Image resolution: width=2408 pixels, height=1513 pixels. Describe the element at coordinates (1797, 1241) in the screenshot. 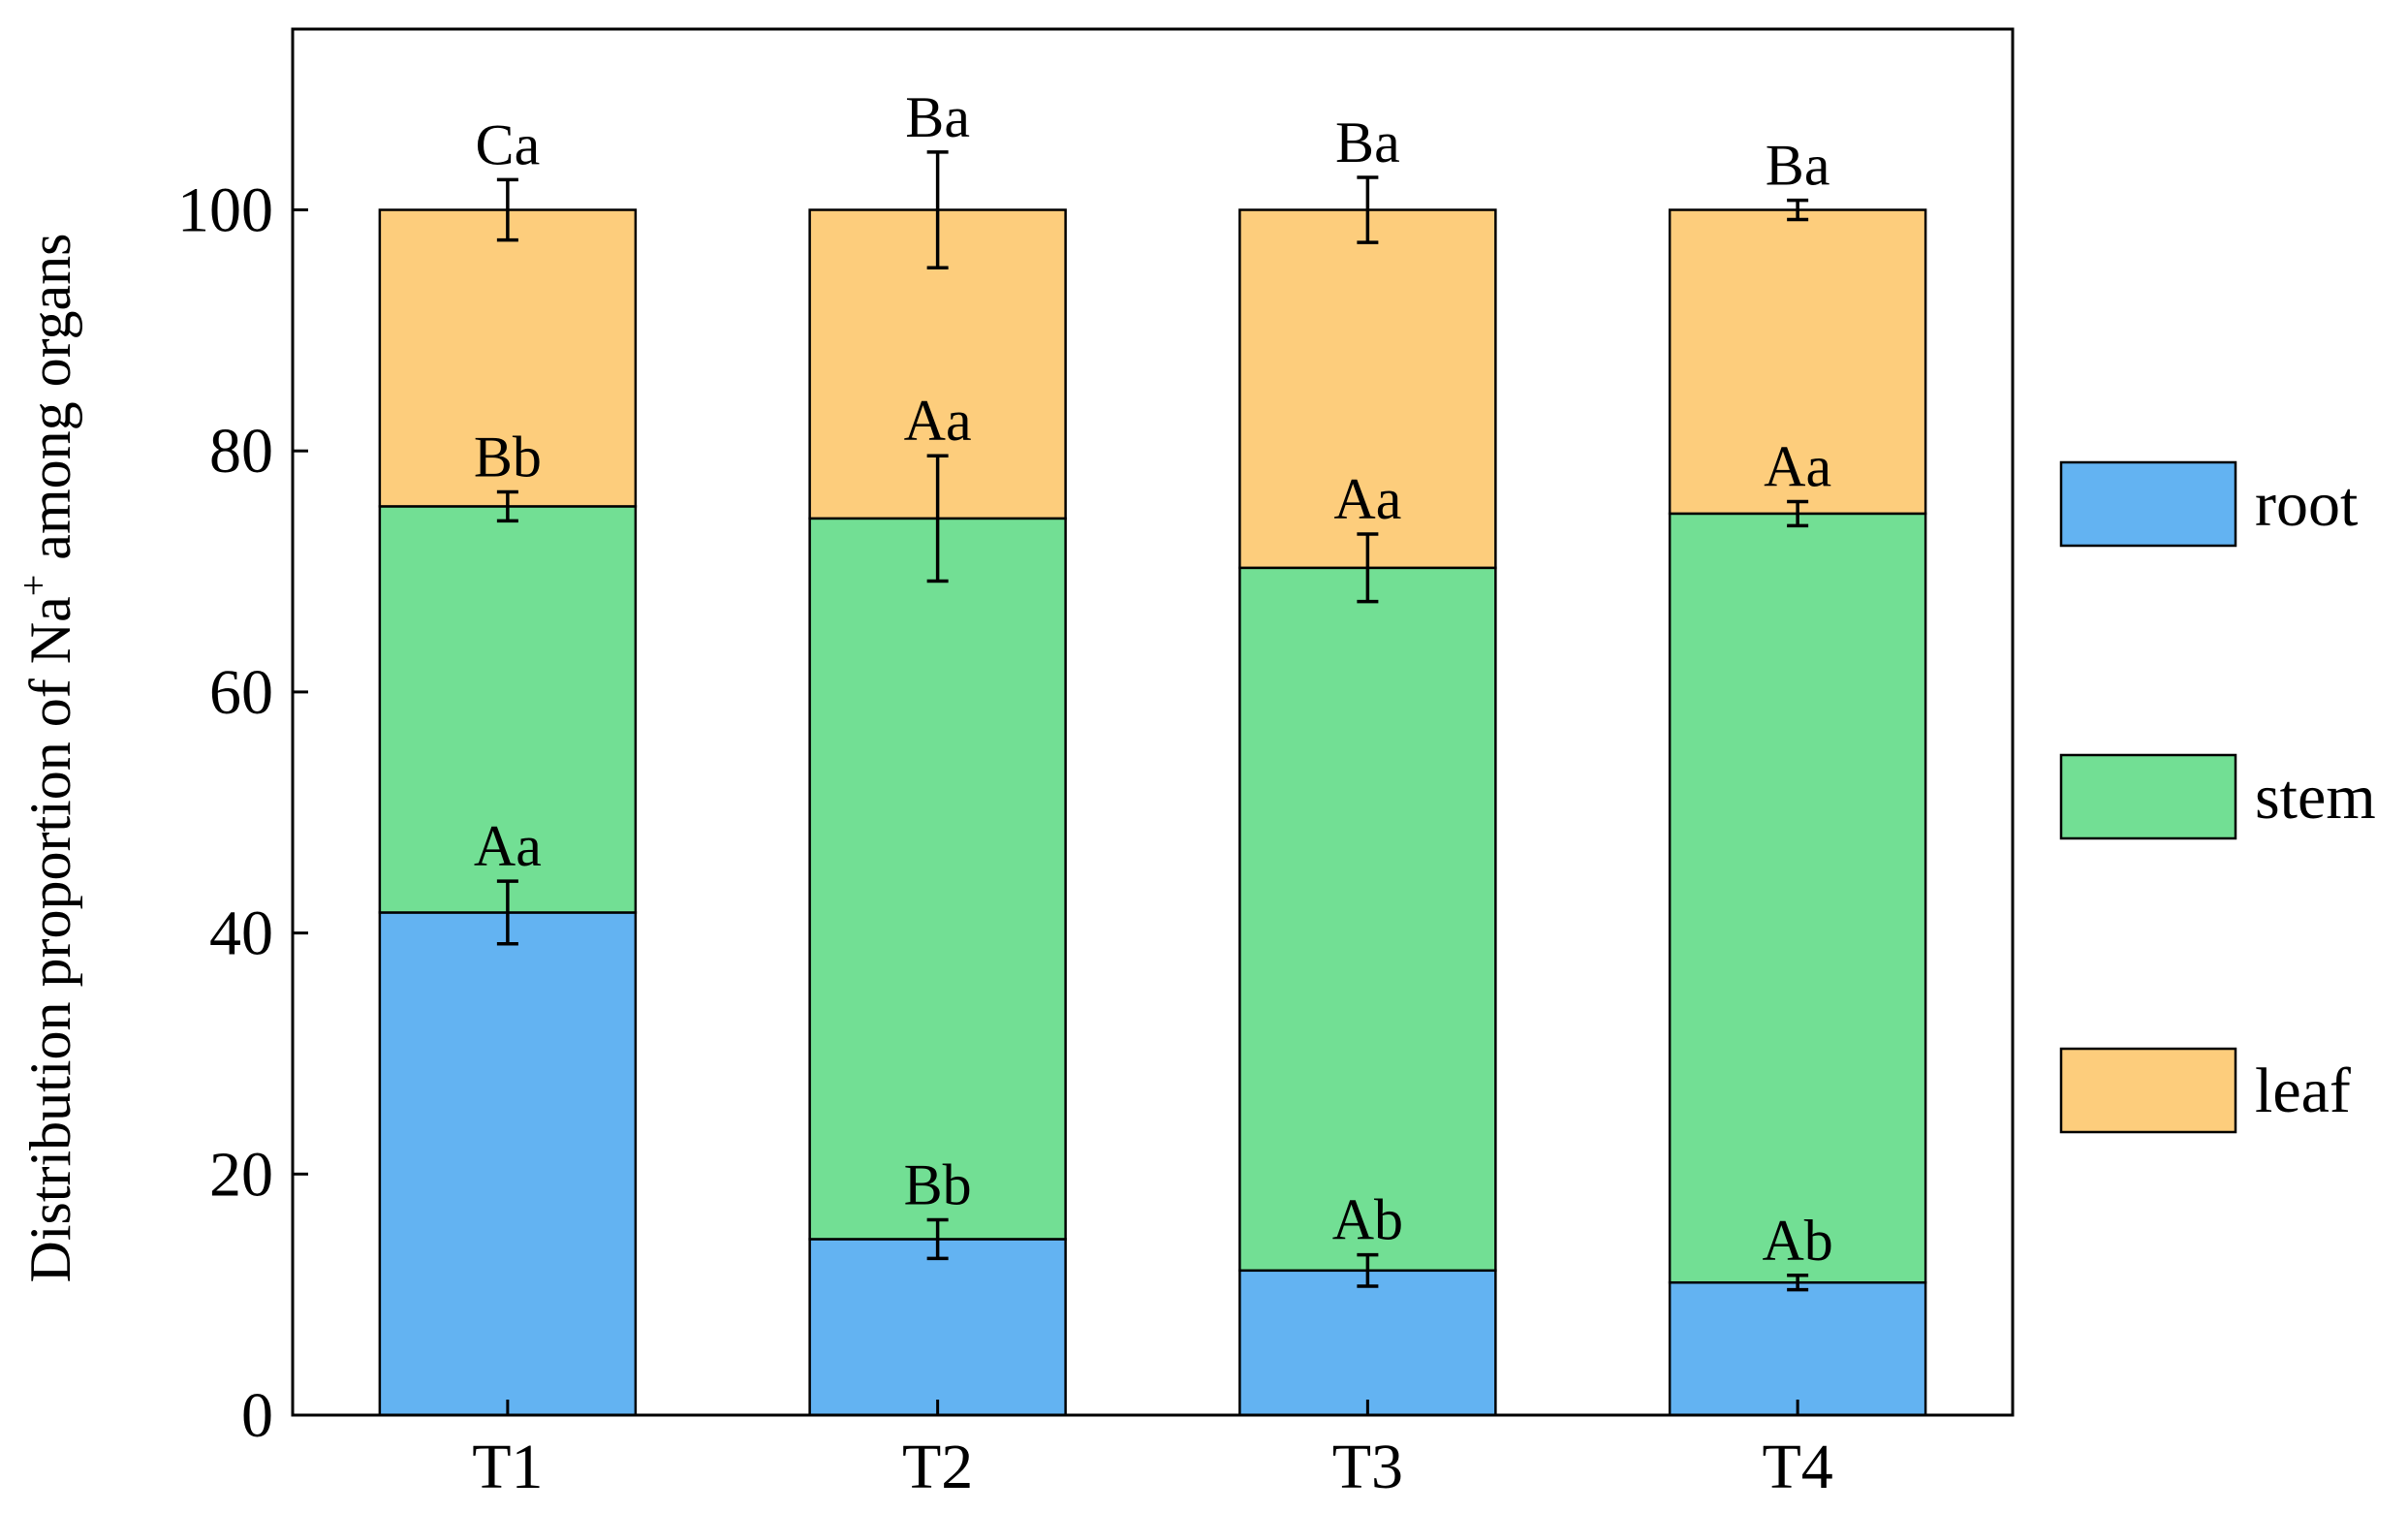

I see `data-label-root-T4: Ab` at that location.